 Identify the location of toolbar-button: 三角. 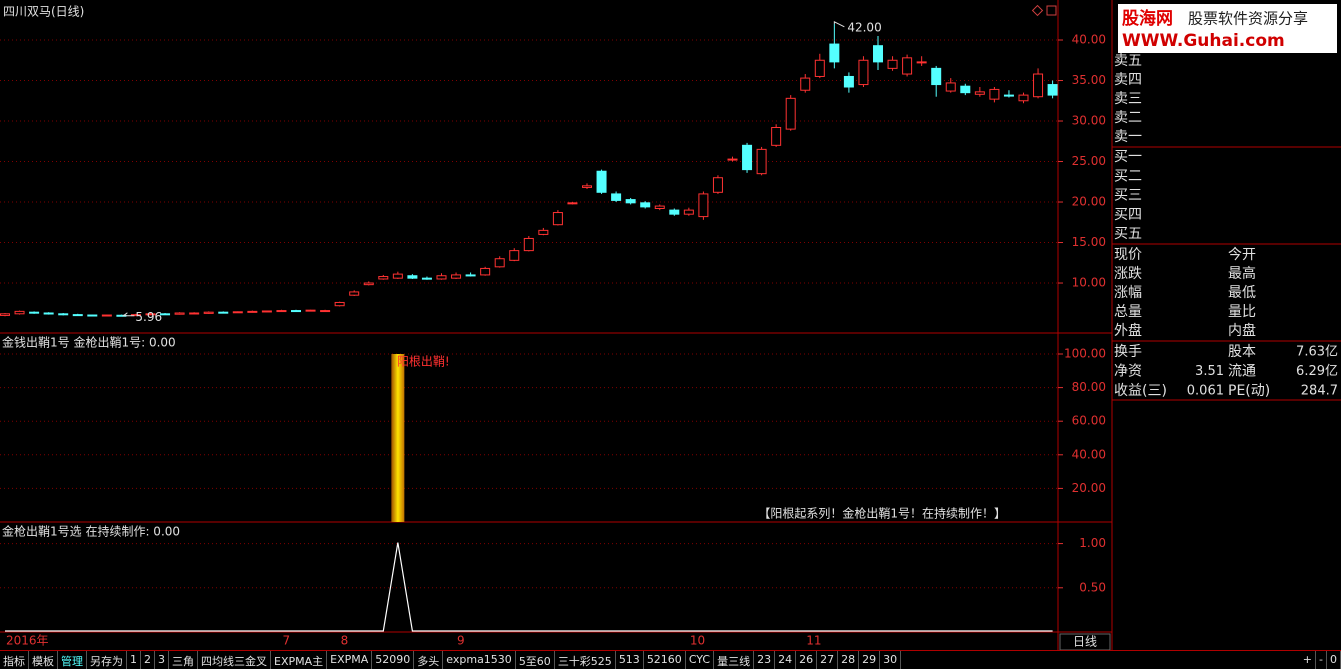
(183, 660).